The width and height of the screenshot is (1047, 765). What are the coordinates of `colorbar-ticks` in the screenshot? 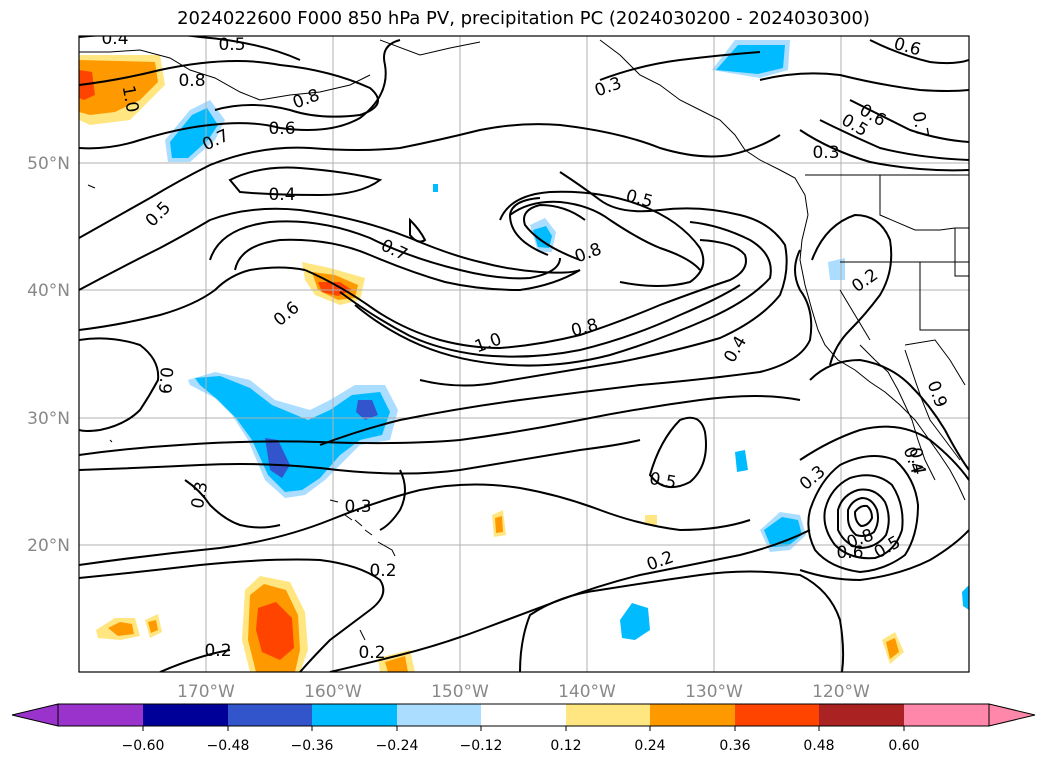 It's located at (523, 728).